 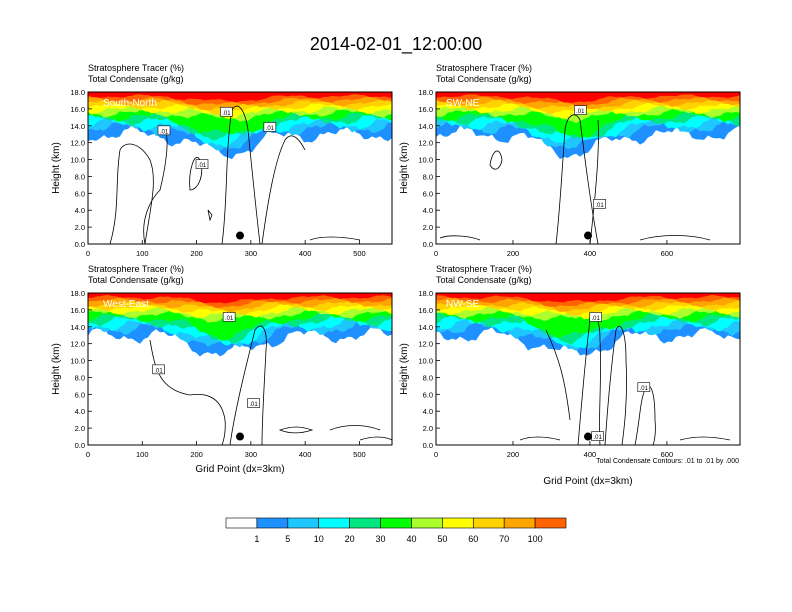 What do you see at coordinates (251, 454) in the screenshot?
I see `x-tick-label: 300` at bounding box center [251, 454].